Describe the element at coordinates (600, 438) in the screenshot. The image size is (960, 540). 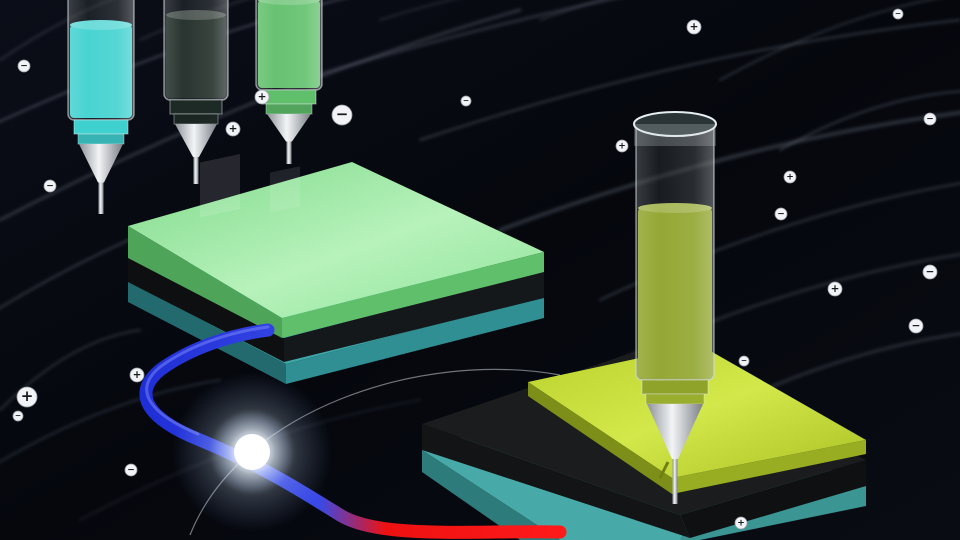
I see `right-device-top-layer-side` at that location.